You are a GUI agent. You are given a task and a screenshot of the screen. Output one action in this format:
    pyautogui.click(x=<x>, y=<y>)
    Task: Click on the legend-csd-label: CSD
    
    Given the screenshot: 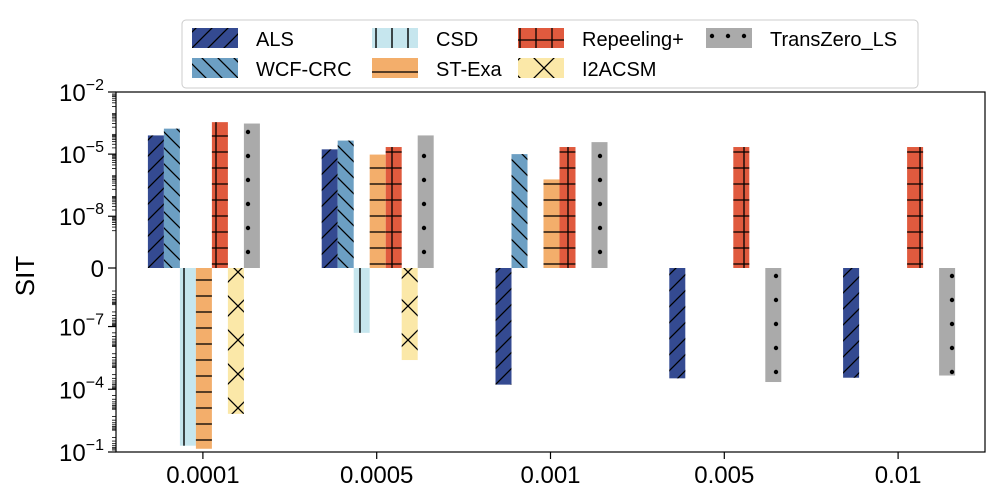 What is the action you would take?
    pyautogui.click(x=457, y=40)
    